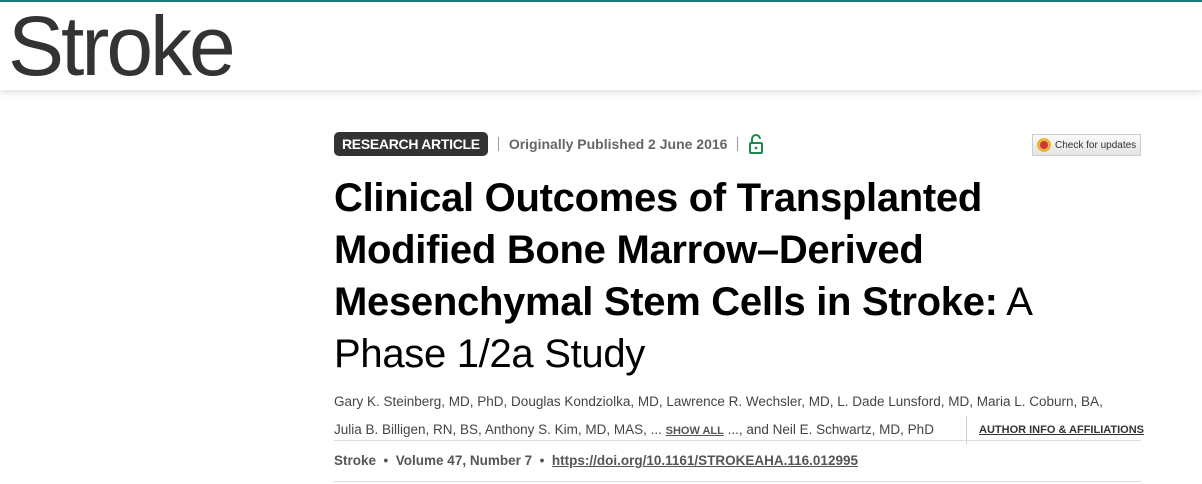 This screenshot has height=484, width=1202. Describe the element at coordinates (411, 144) in the screenshot. I see `article-type-badge: RESEARCH ARTICLE` at that location.